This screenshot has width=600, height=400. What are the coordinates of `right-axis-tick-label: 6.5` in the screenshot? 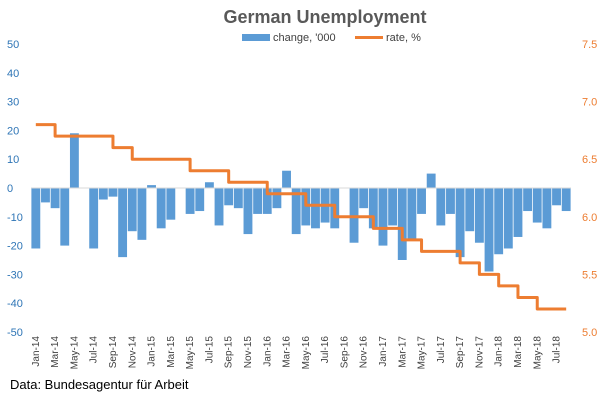 It's located at (589, 160).